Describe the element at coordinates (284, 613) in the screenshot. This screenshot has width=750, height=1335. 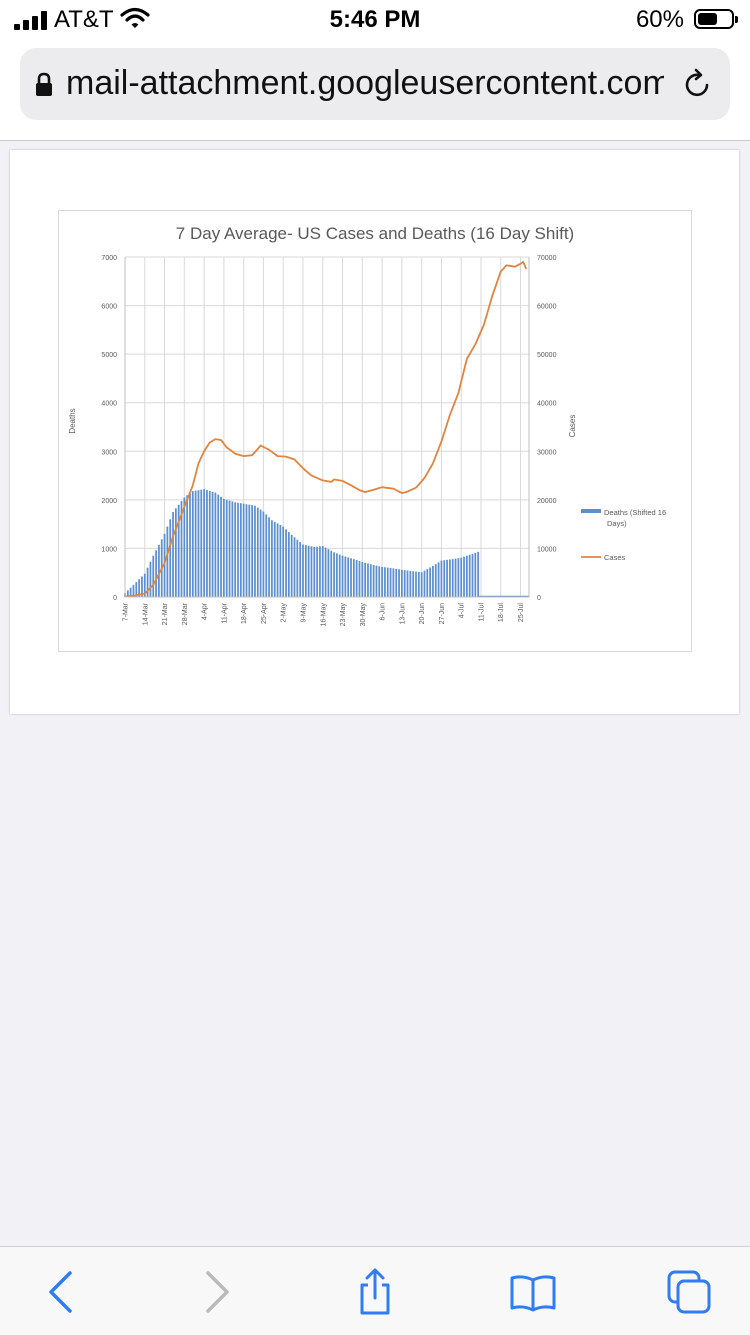
I see `x-tick-label: 2-May` at that location.